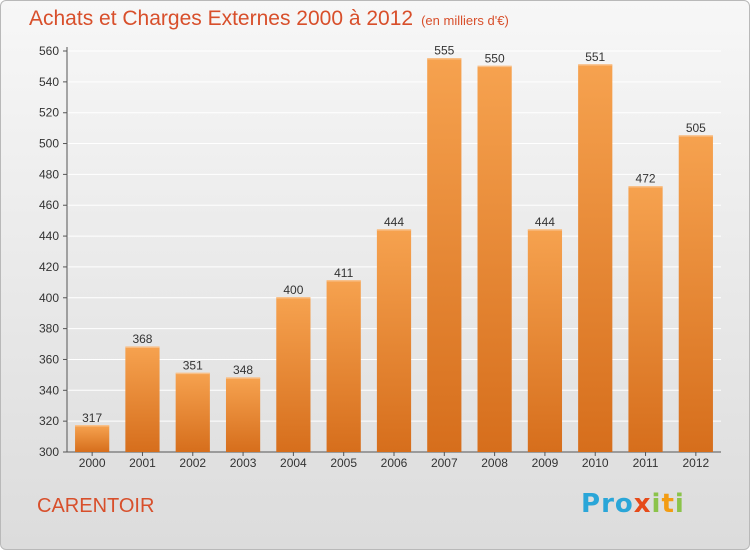 The width and height of the screenshot is (750, 550). What do you see at coordinates (49, 82) in the screenshot?
I see `y-tick-label: 540` at bounding box center [49, 82].